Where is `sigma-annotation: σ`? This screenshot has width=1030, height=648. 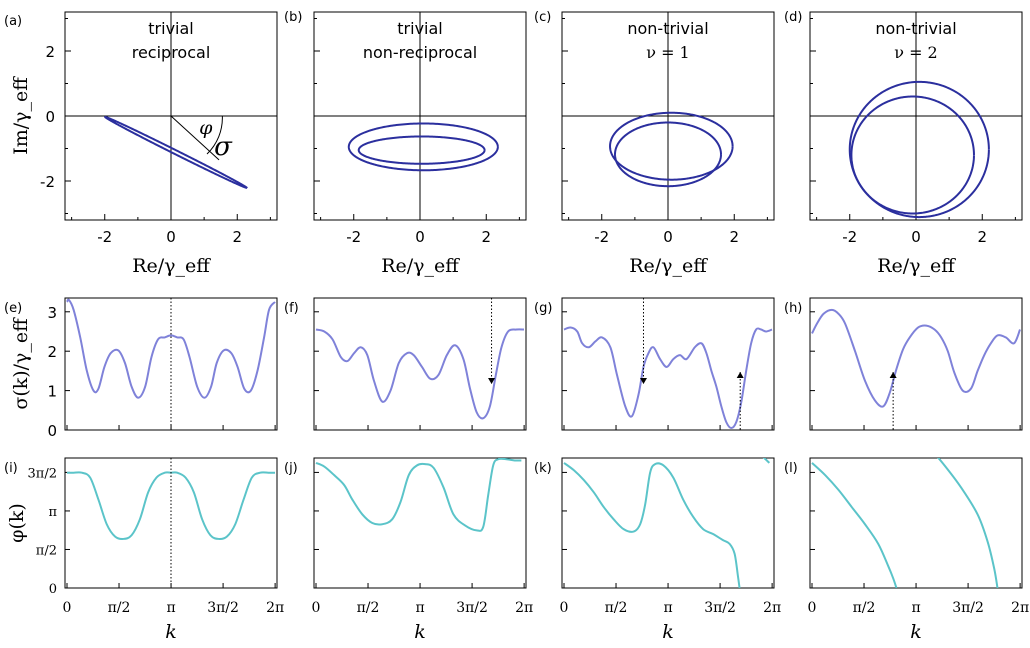 sigma-annotation: σ is located at coordinates (223, 147).